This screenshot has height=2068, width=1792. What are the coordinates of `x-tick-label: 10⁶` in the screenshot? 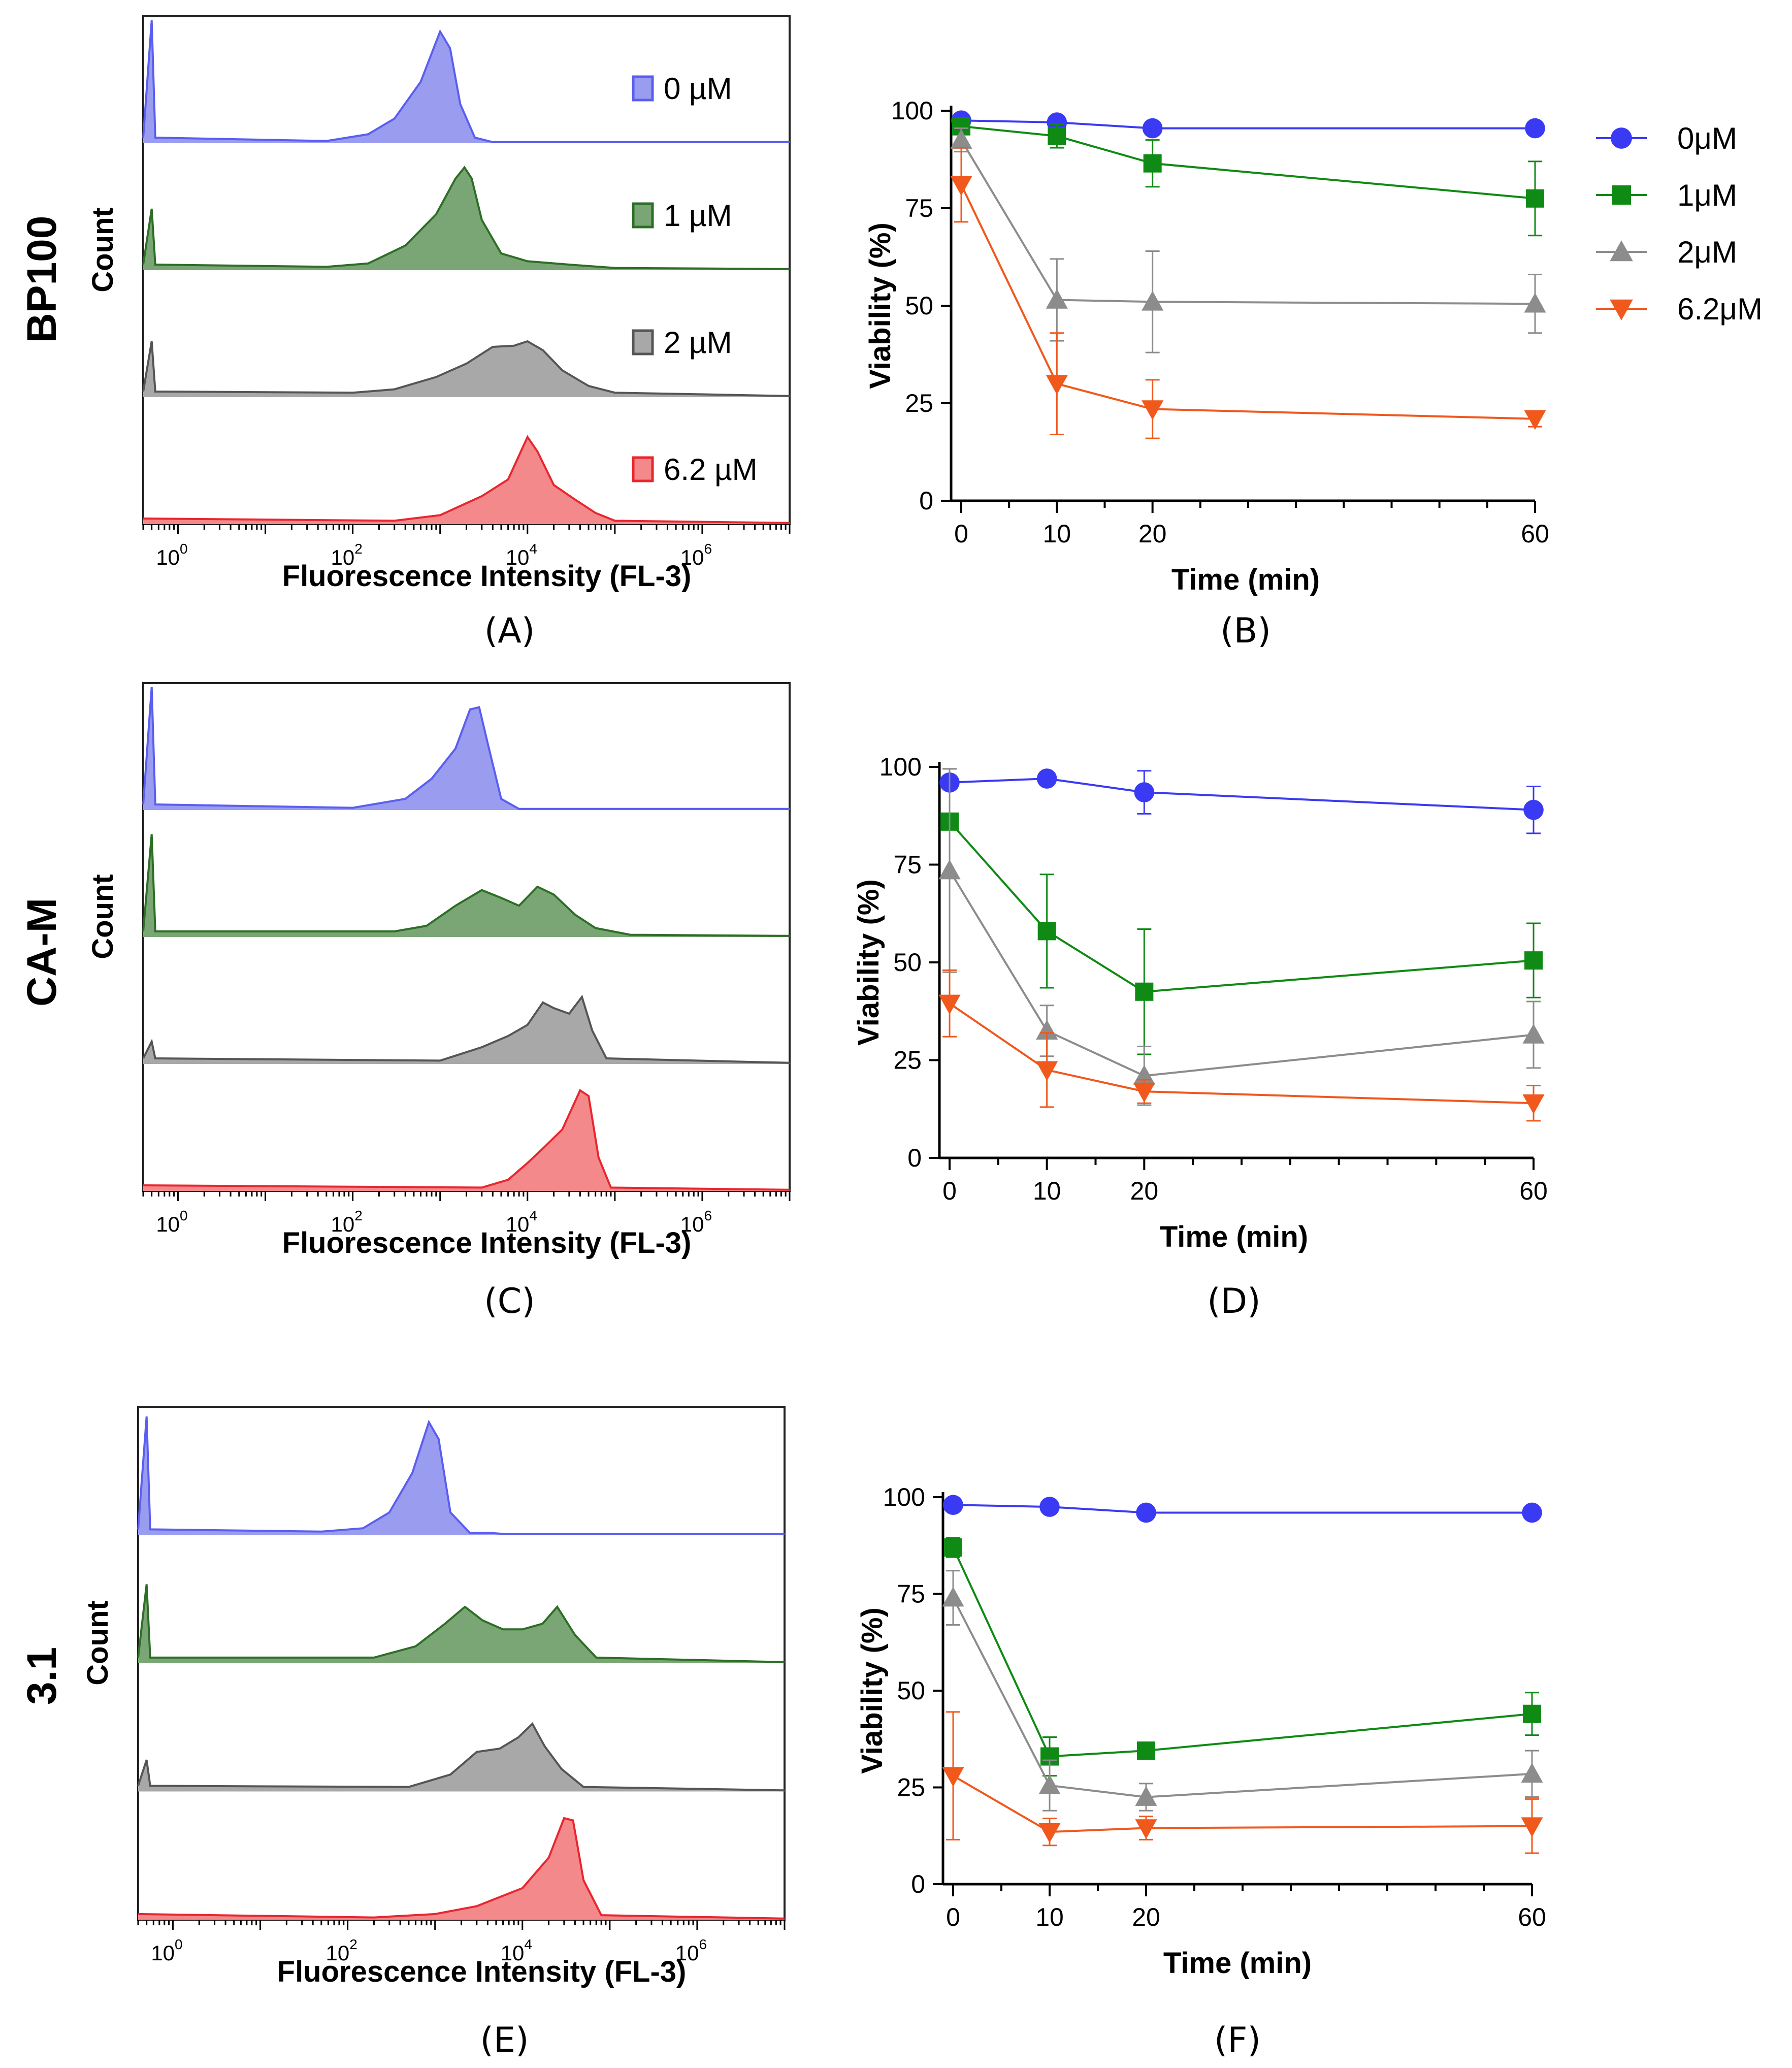 It's located at (696, 1222).